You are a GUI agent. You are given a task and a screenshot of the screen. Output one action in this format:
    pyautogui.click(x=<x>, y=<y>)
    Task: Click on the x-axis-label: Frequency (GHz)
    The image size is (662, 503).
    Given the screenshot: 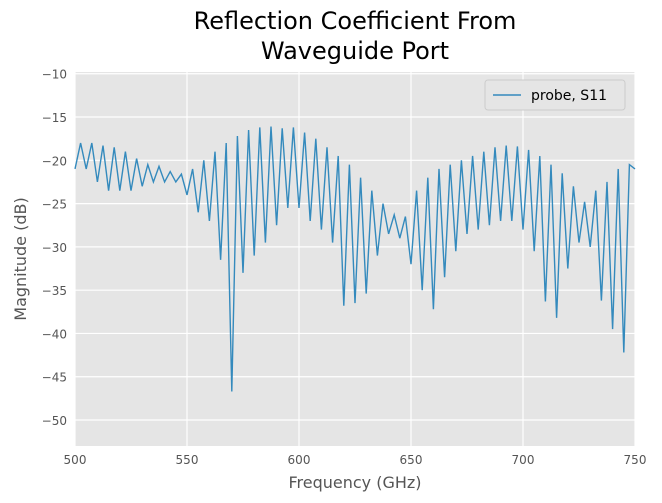 What is the action you would take?
    pyautogui.click(x=354, y=482)
    